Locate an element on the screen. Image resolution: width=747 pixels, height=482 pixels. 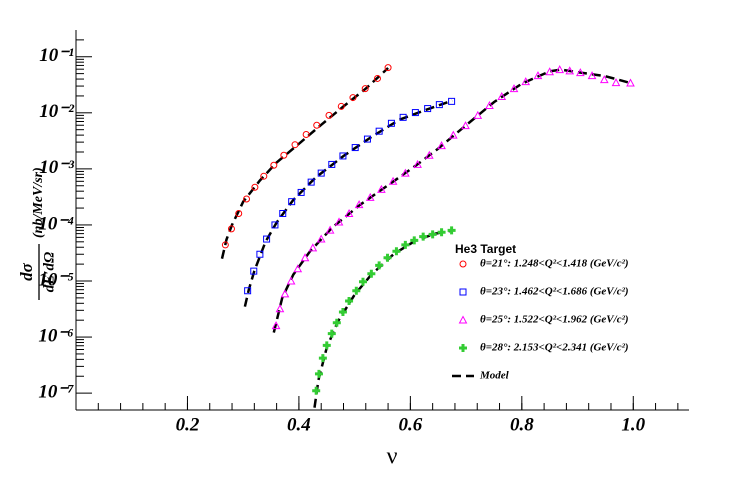
legend-label: θ=25°: 1.522<Q²<1.962 (GeV/c²) is located at coordinates (554, 320).